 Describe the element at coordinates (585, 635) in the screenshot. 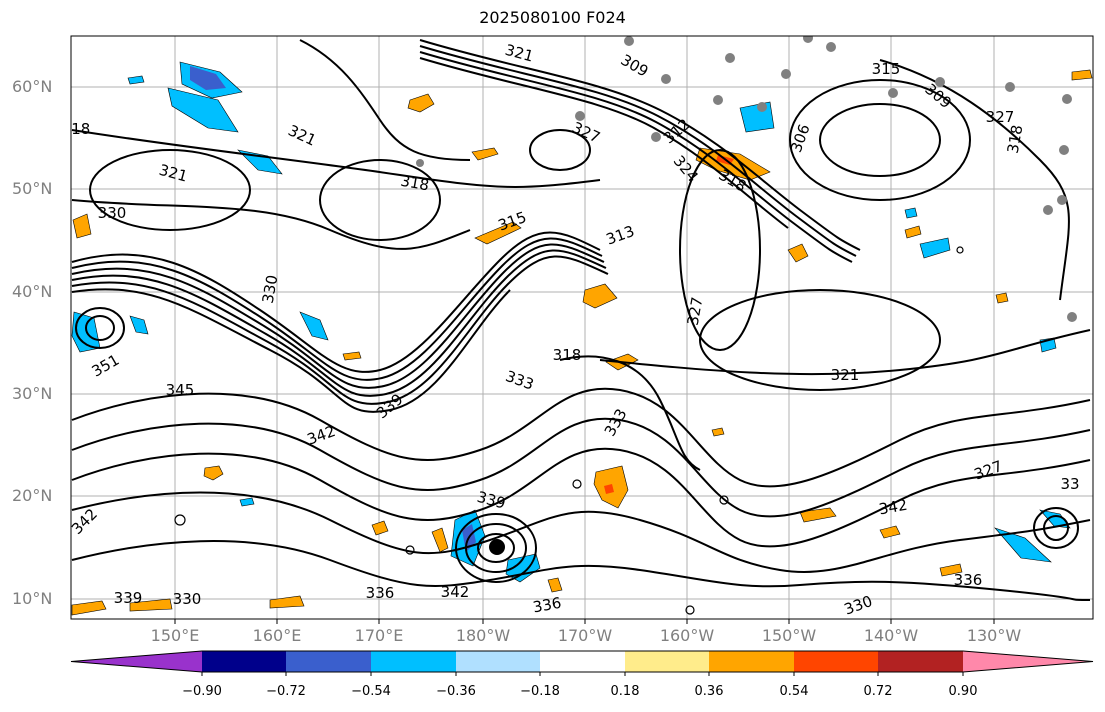

I see `lon-label: 170°W` at that location.